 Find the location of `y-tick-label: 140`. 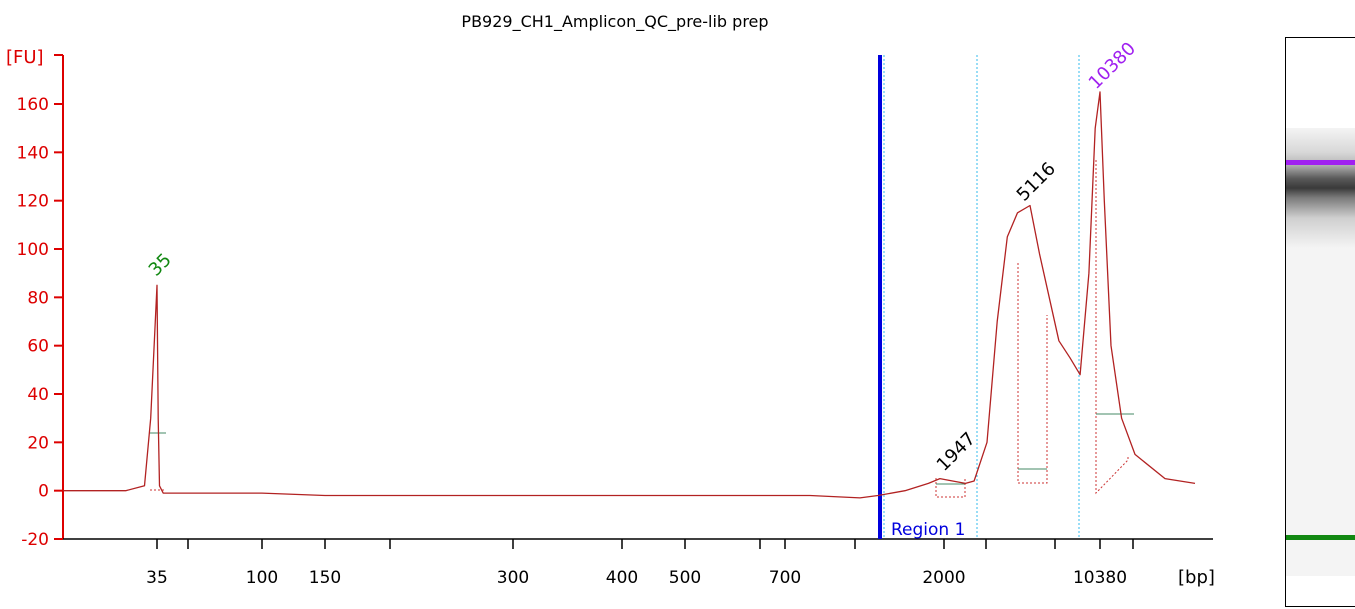

y-tick-label: 140 is located at coordinates (33, 153).